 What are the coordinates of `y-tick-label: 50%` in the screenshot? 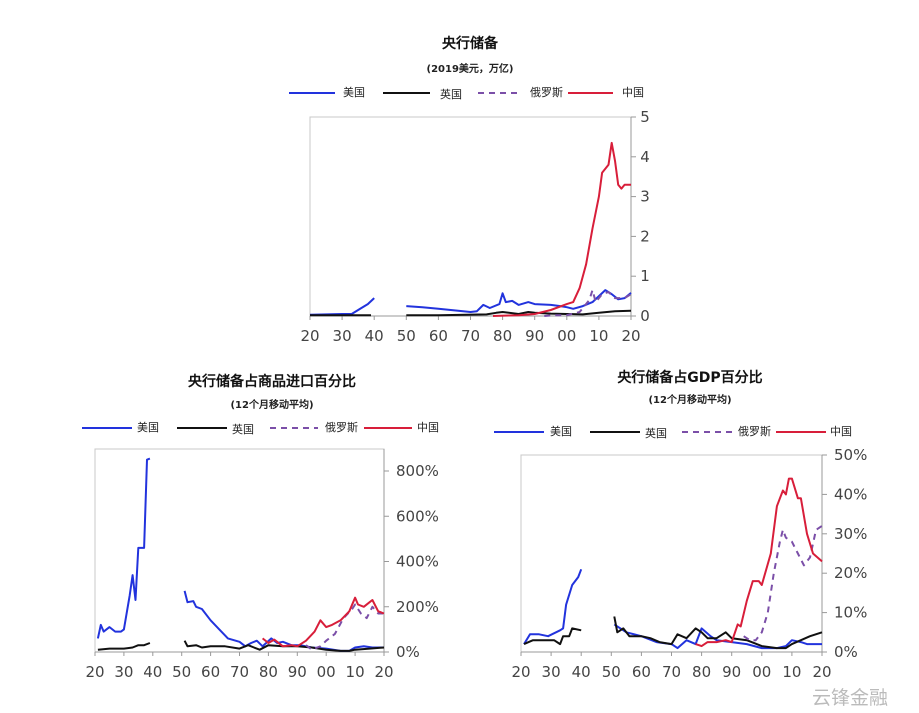 It's located at (850, 455).